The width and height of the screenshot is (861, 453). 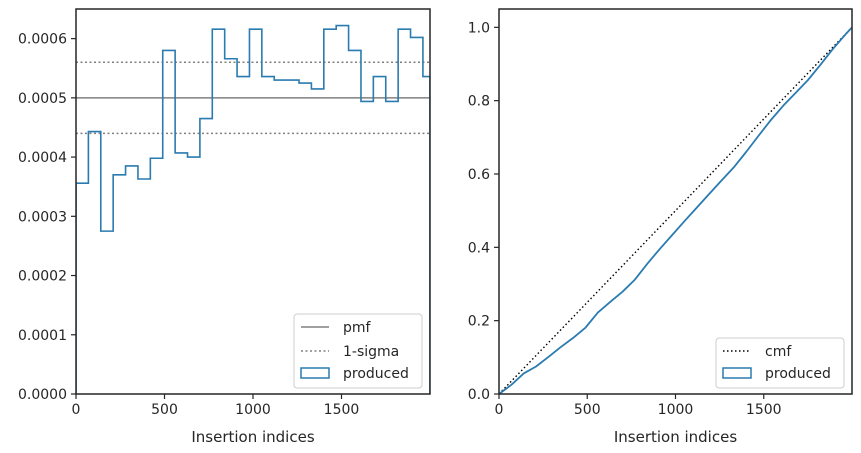 What do you see at coordinates (675, 437) in the screenshot?
I see `right-x-axis-label: Insertion indices` at bounding box center [675, 437].